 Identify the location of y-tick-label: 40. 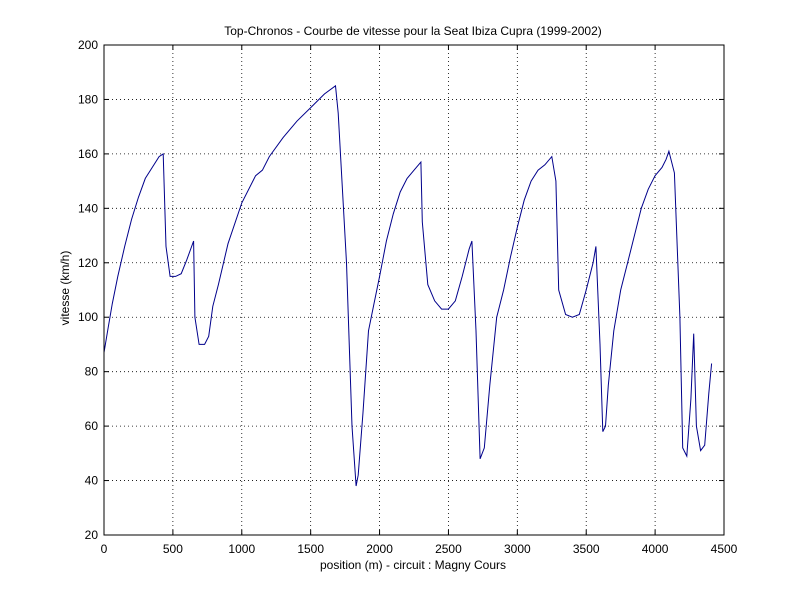
(92, 481).